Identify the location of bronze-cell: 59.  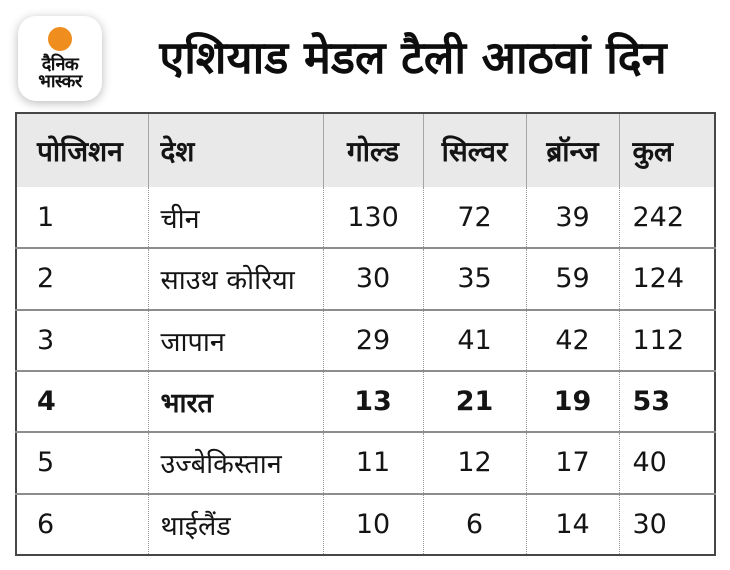
(573, 278).